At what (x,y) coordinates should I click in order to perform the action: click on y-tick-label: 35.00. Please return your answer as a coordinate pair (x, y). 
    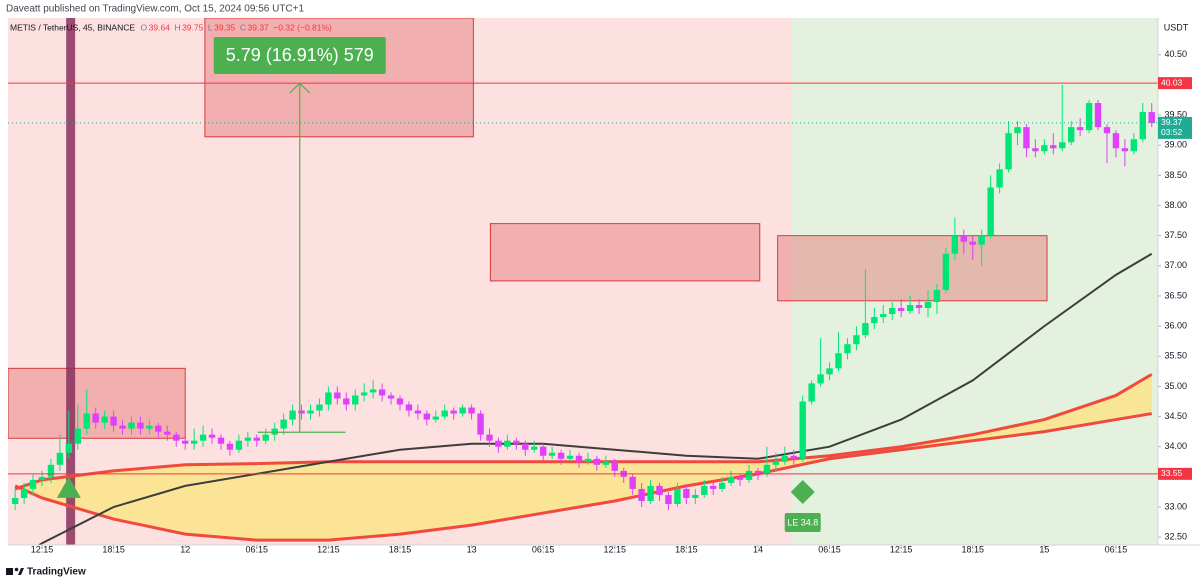
    Looking at the image, I should click on (1175, 386).